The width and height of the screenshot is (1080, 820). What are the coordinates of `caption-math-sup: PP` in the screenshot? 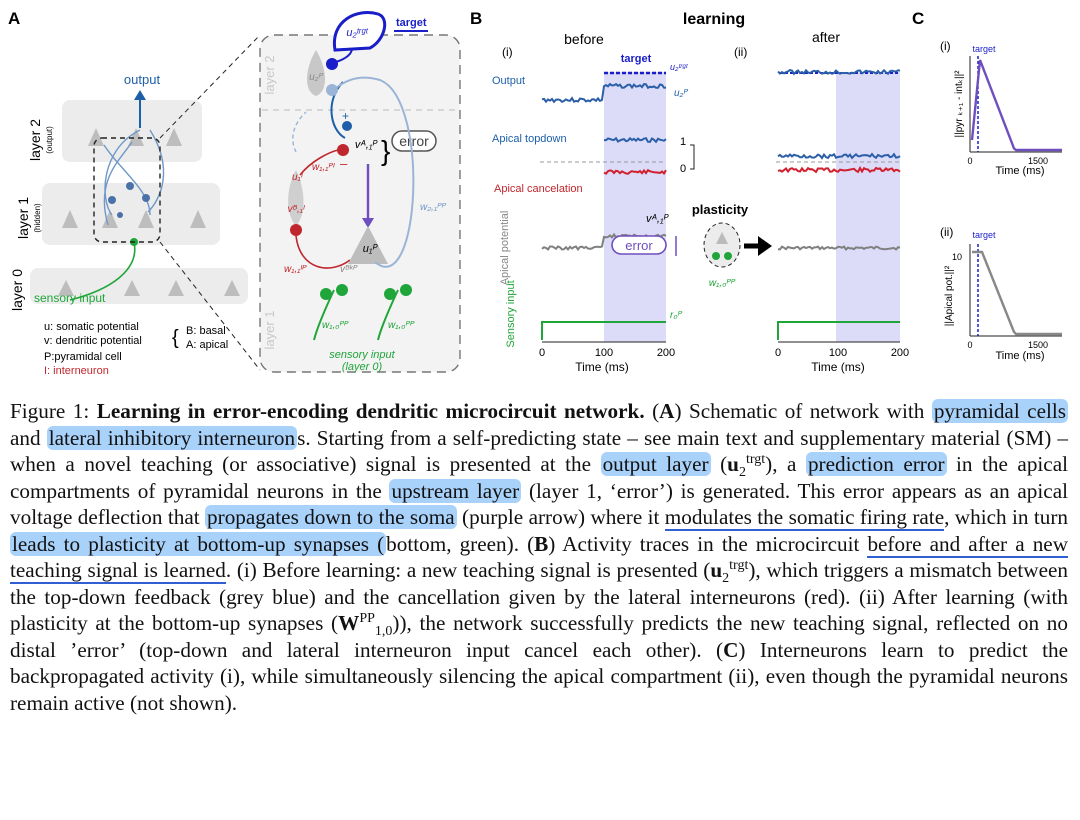 It's located at (367, 618).